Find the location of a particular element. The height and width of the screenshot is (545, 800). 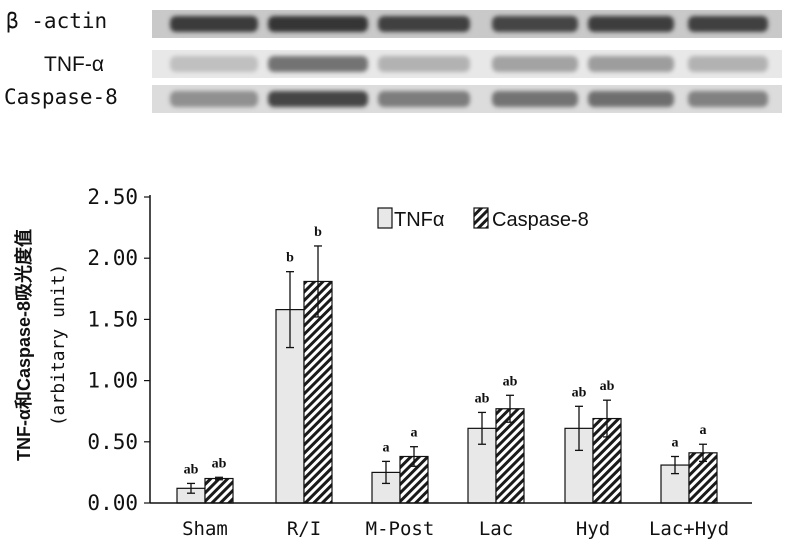

legend-label-tnf: TNFα is located at coordinates (419, 220).